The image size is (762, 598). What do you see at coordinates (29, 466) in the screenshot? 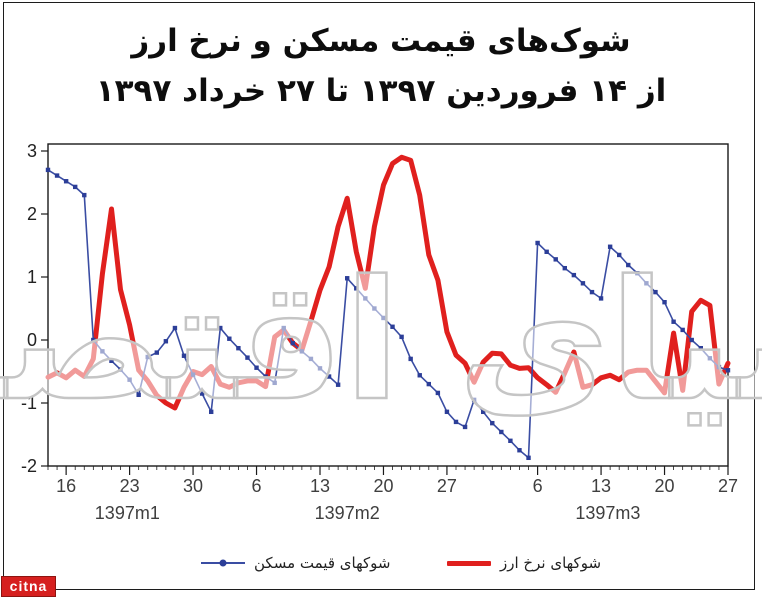
I see `svg-text: -2` at bounding box center [29, 466].